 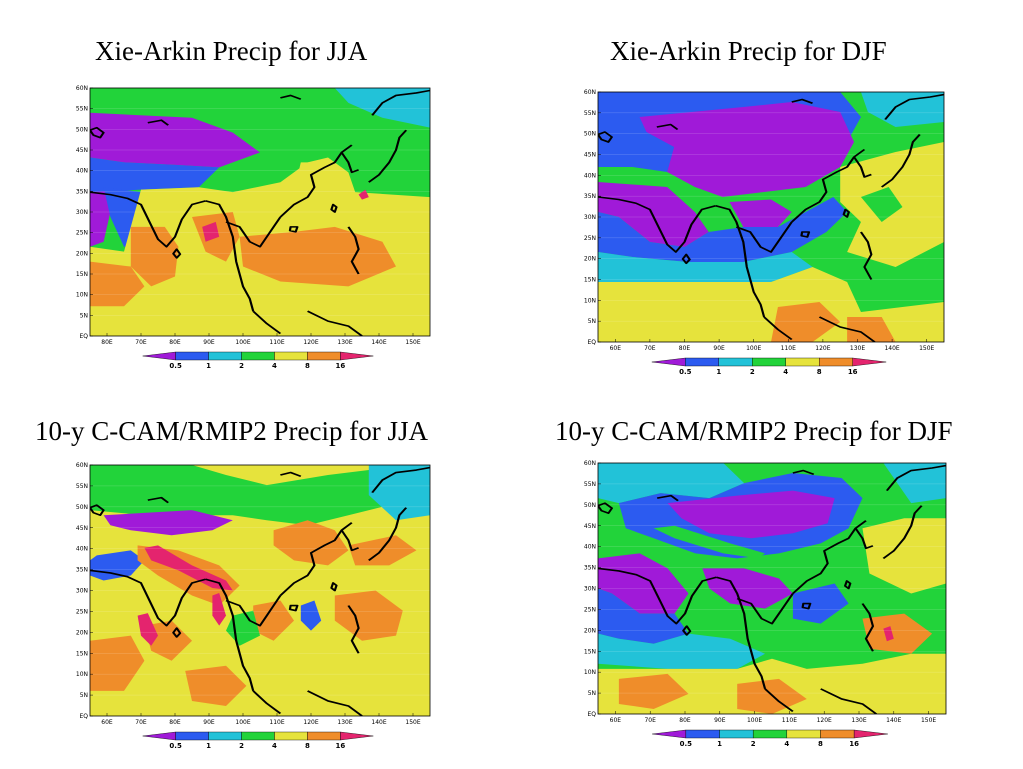 I want to click on lat-tick-label: 10N, so click(x=82, y=295).